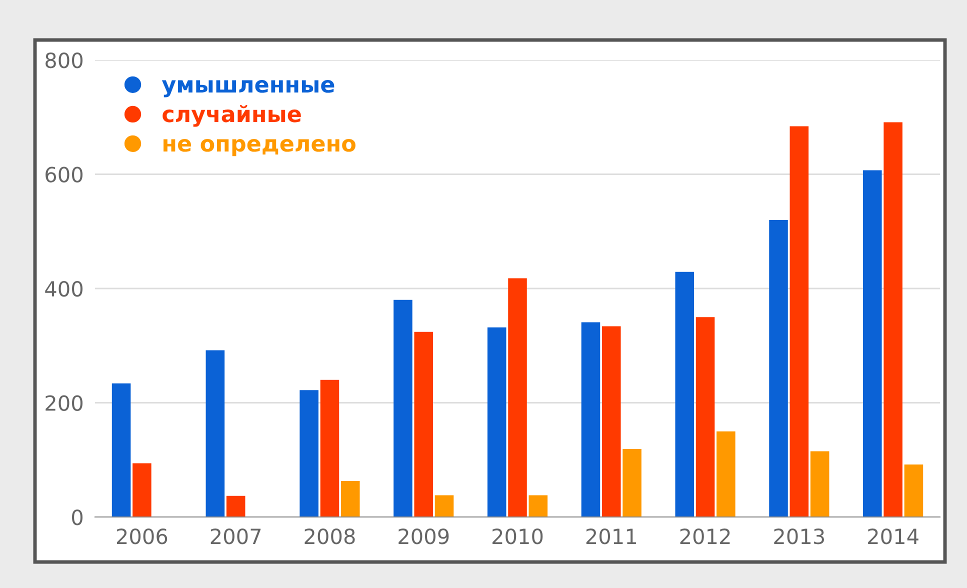 This screenshot has height=588, width=967. Describe the element at coordinates (260, 147) in the screenshot. I see `legend-label: не определено` at that location.